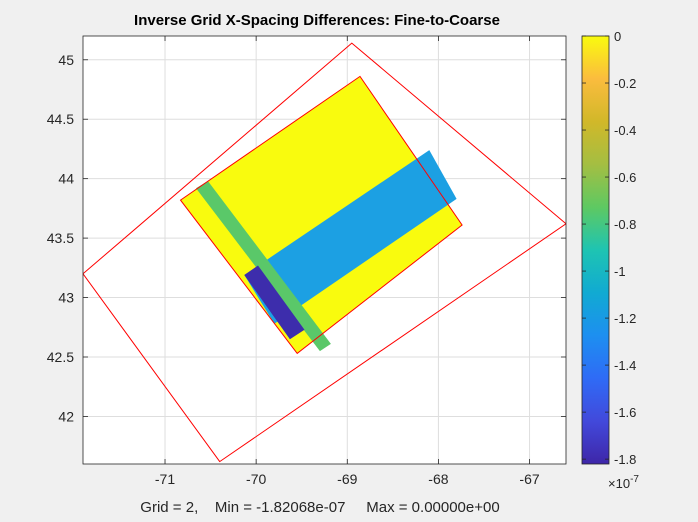 The height and width of the screenshot is (522, 698). Describe the element at coordinates (60, 238) in the screenshot. I see `y-tick-label: 43.5` at that location.